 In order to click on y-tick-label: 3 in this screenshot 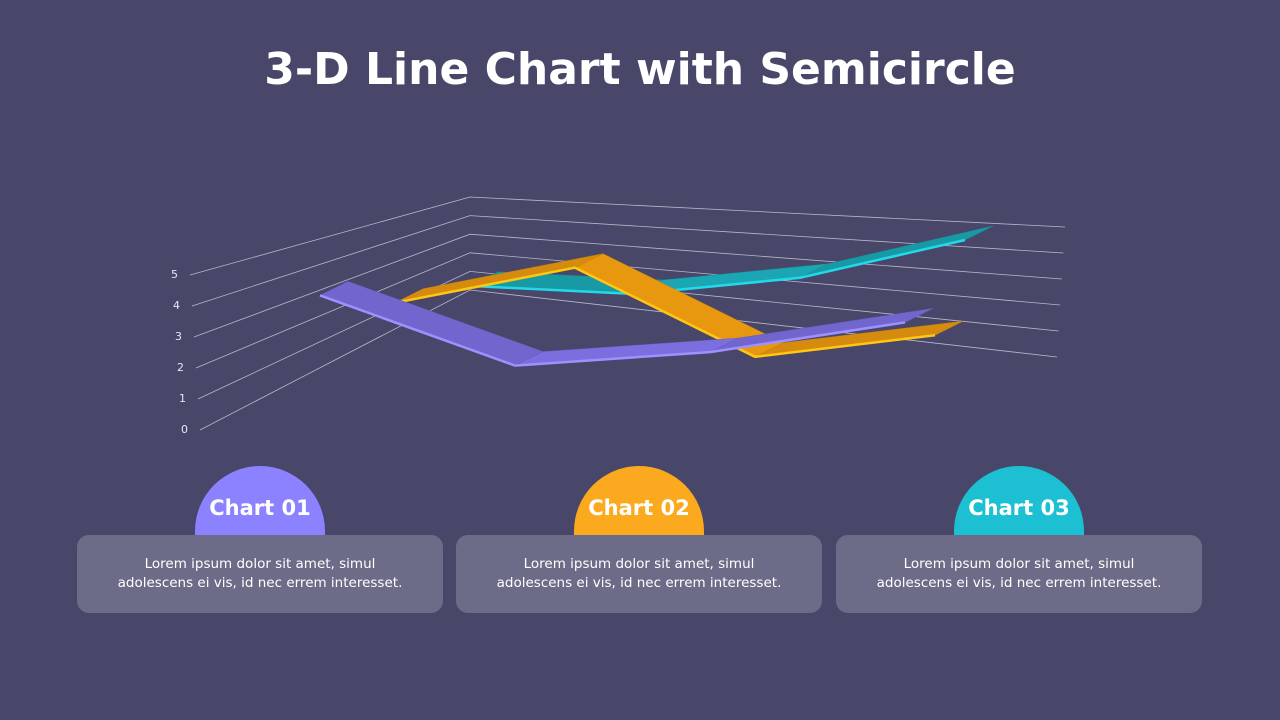, I will do `click(178, 336)`.